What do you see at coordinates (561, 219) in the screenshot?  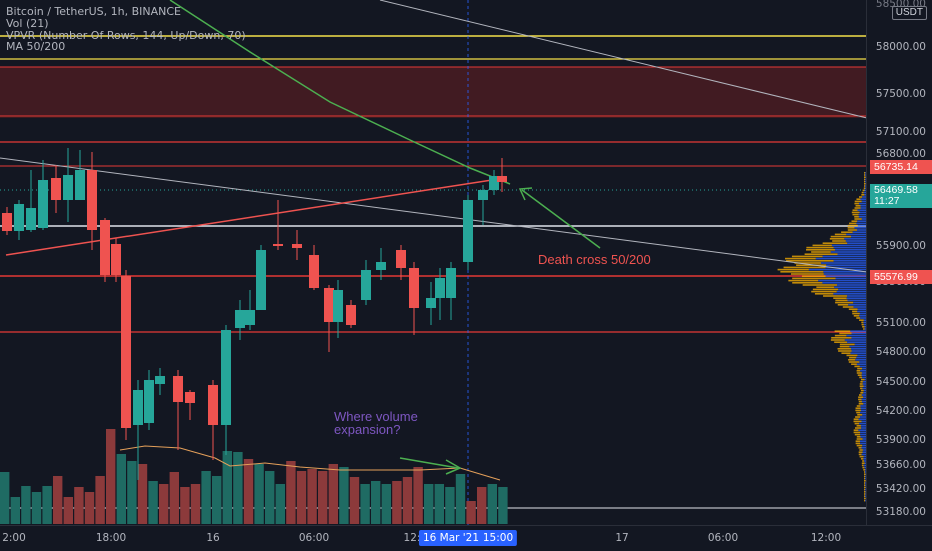 I see `death-cross-arrow-line` at bounding box center [561, 219].